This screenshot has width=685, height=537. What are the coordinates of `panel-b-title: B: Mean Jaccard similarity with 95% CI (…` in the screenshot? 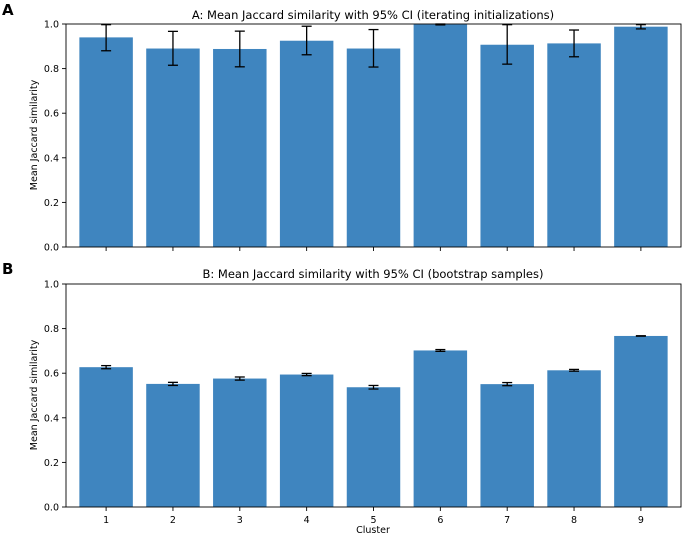 It's located at (373, 274).